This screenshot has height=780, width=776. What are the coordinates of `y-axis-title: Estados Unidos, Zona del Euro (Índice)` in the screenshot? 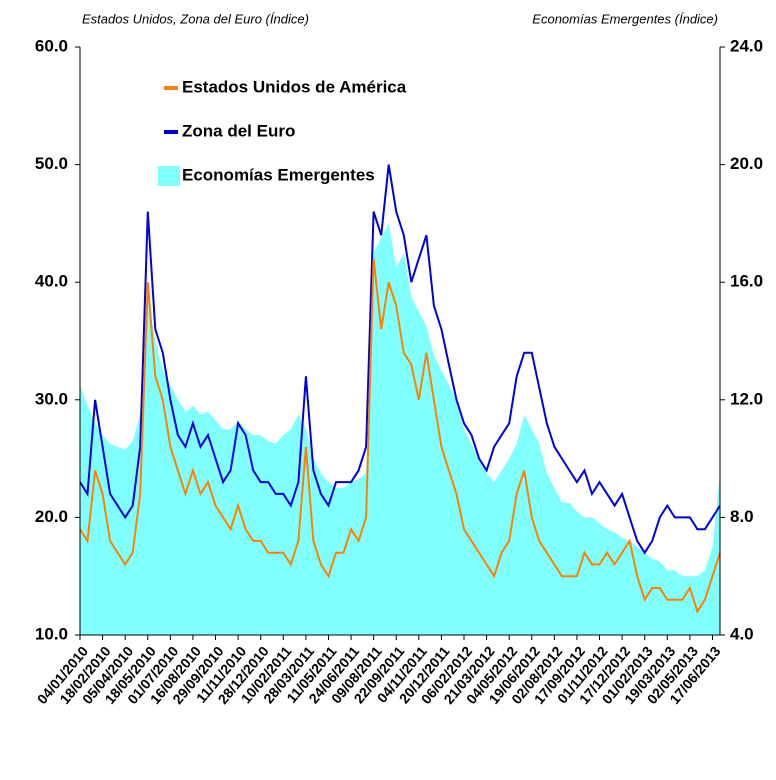 It's located at (195, 18).